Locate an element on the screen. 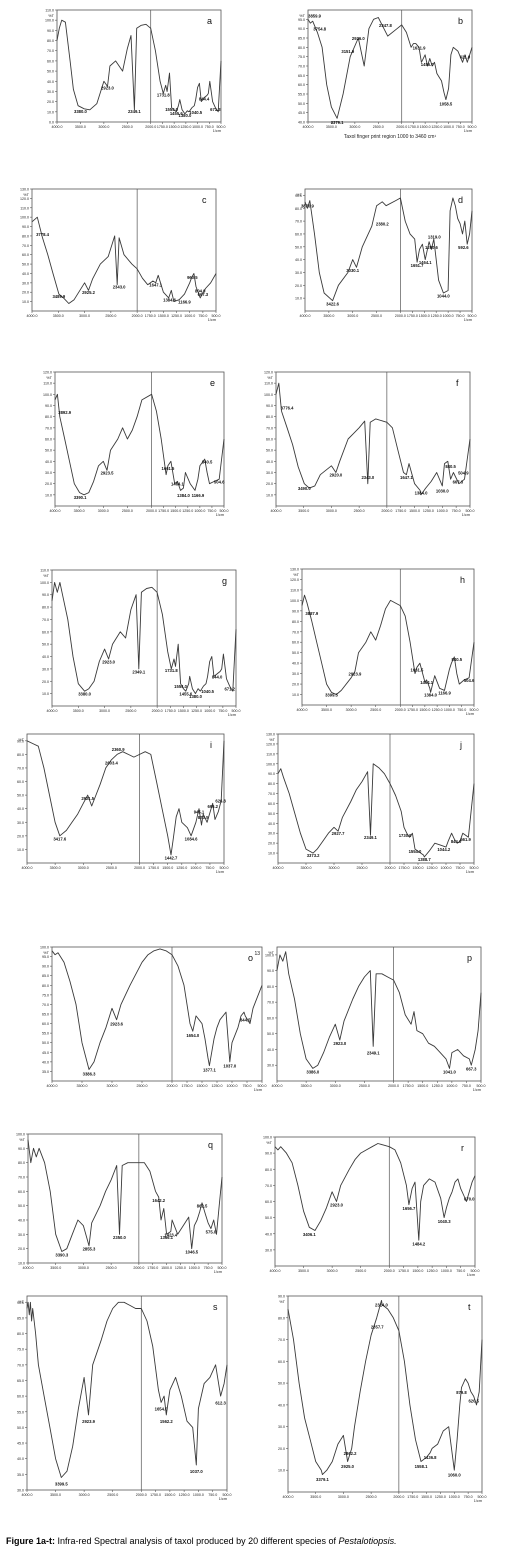  peak-label: 1166.9 is located at coordinates (444, 692).